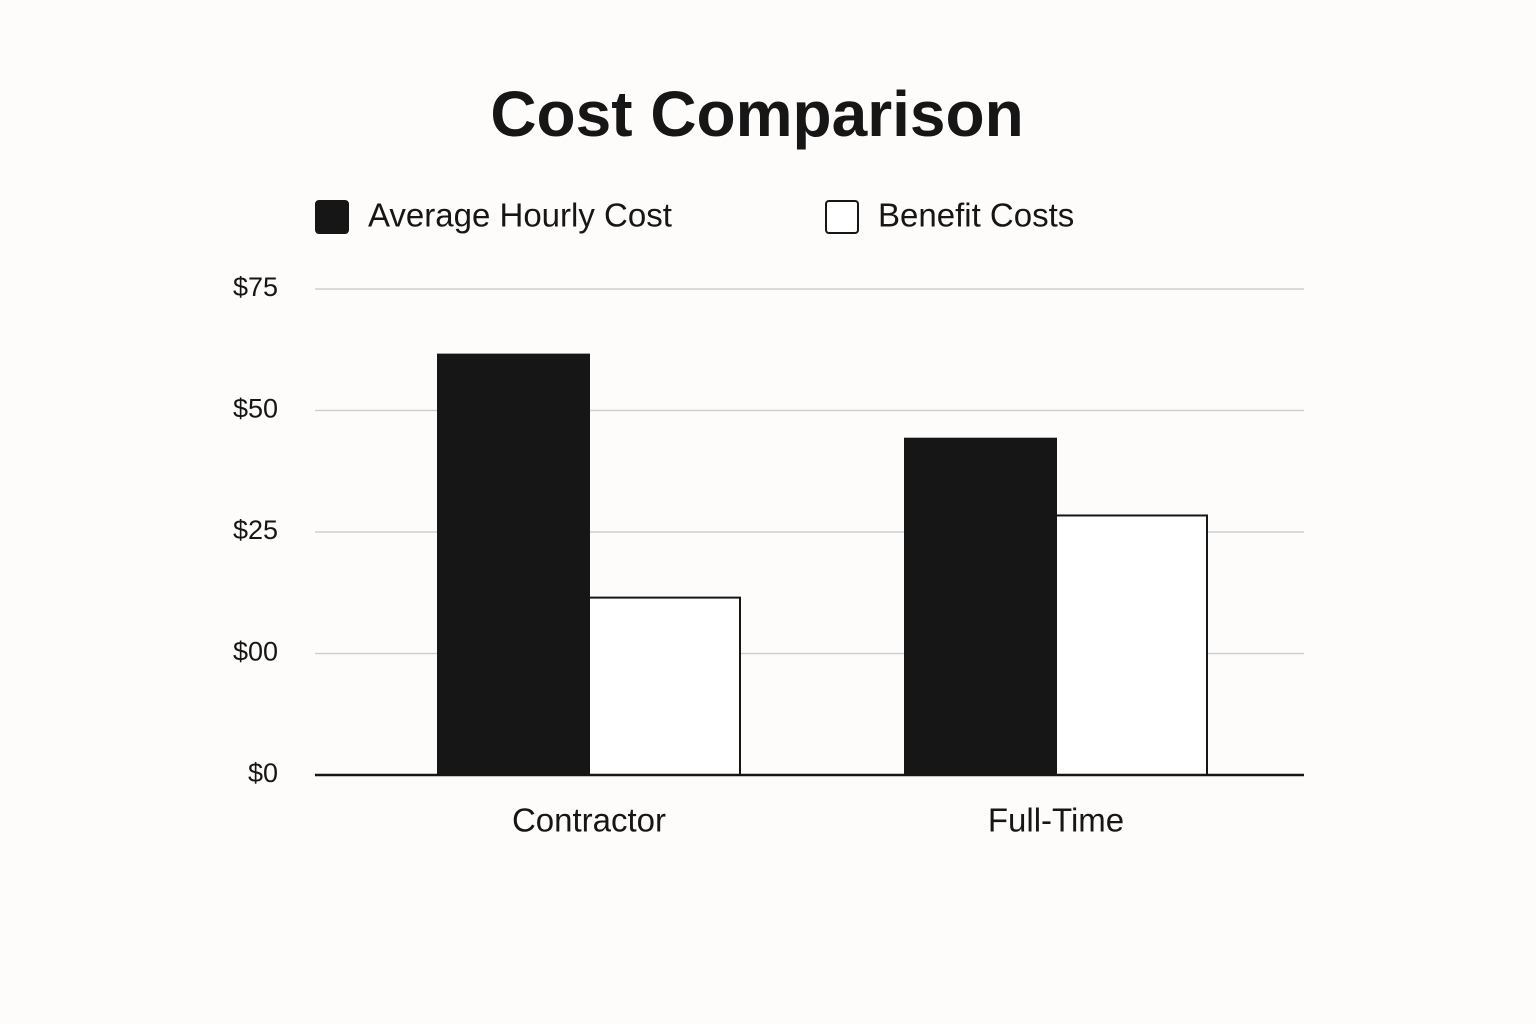 The width and height of the screenshot is (1536, 1024). I want to click on x-tick-label: Contractor, so click(589, 820).